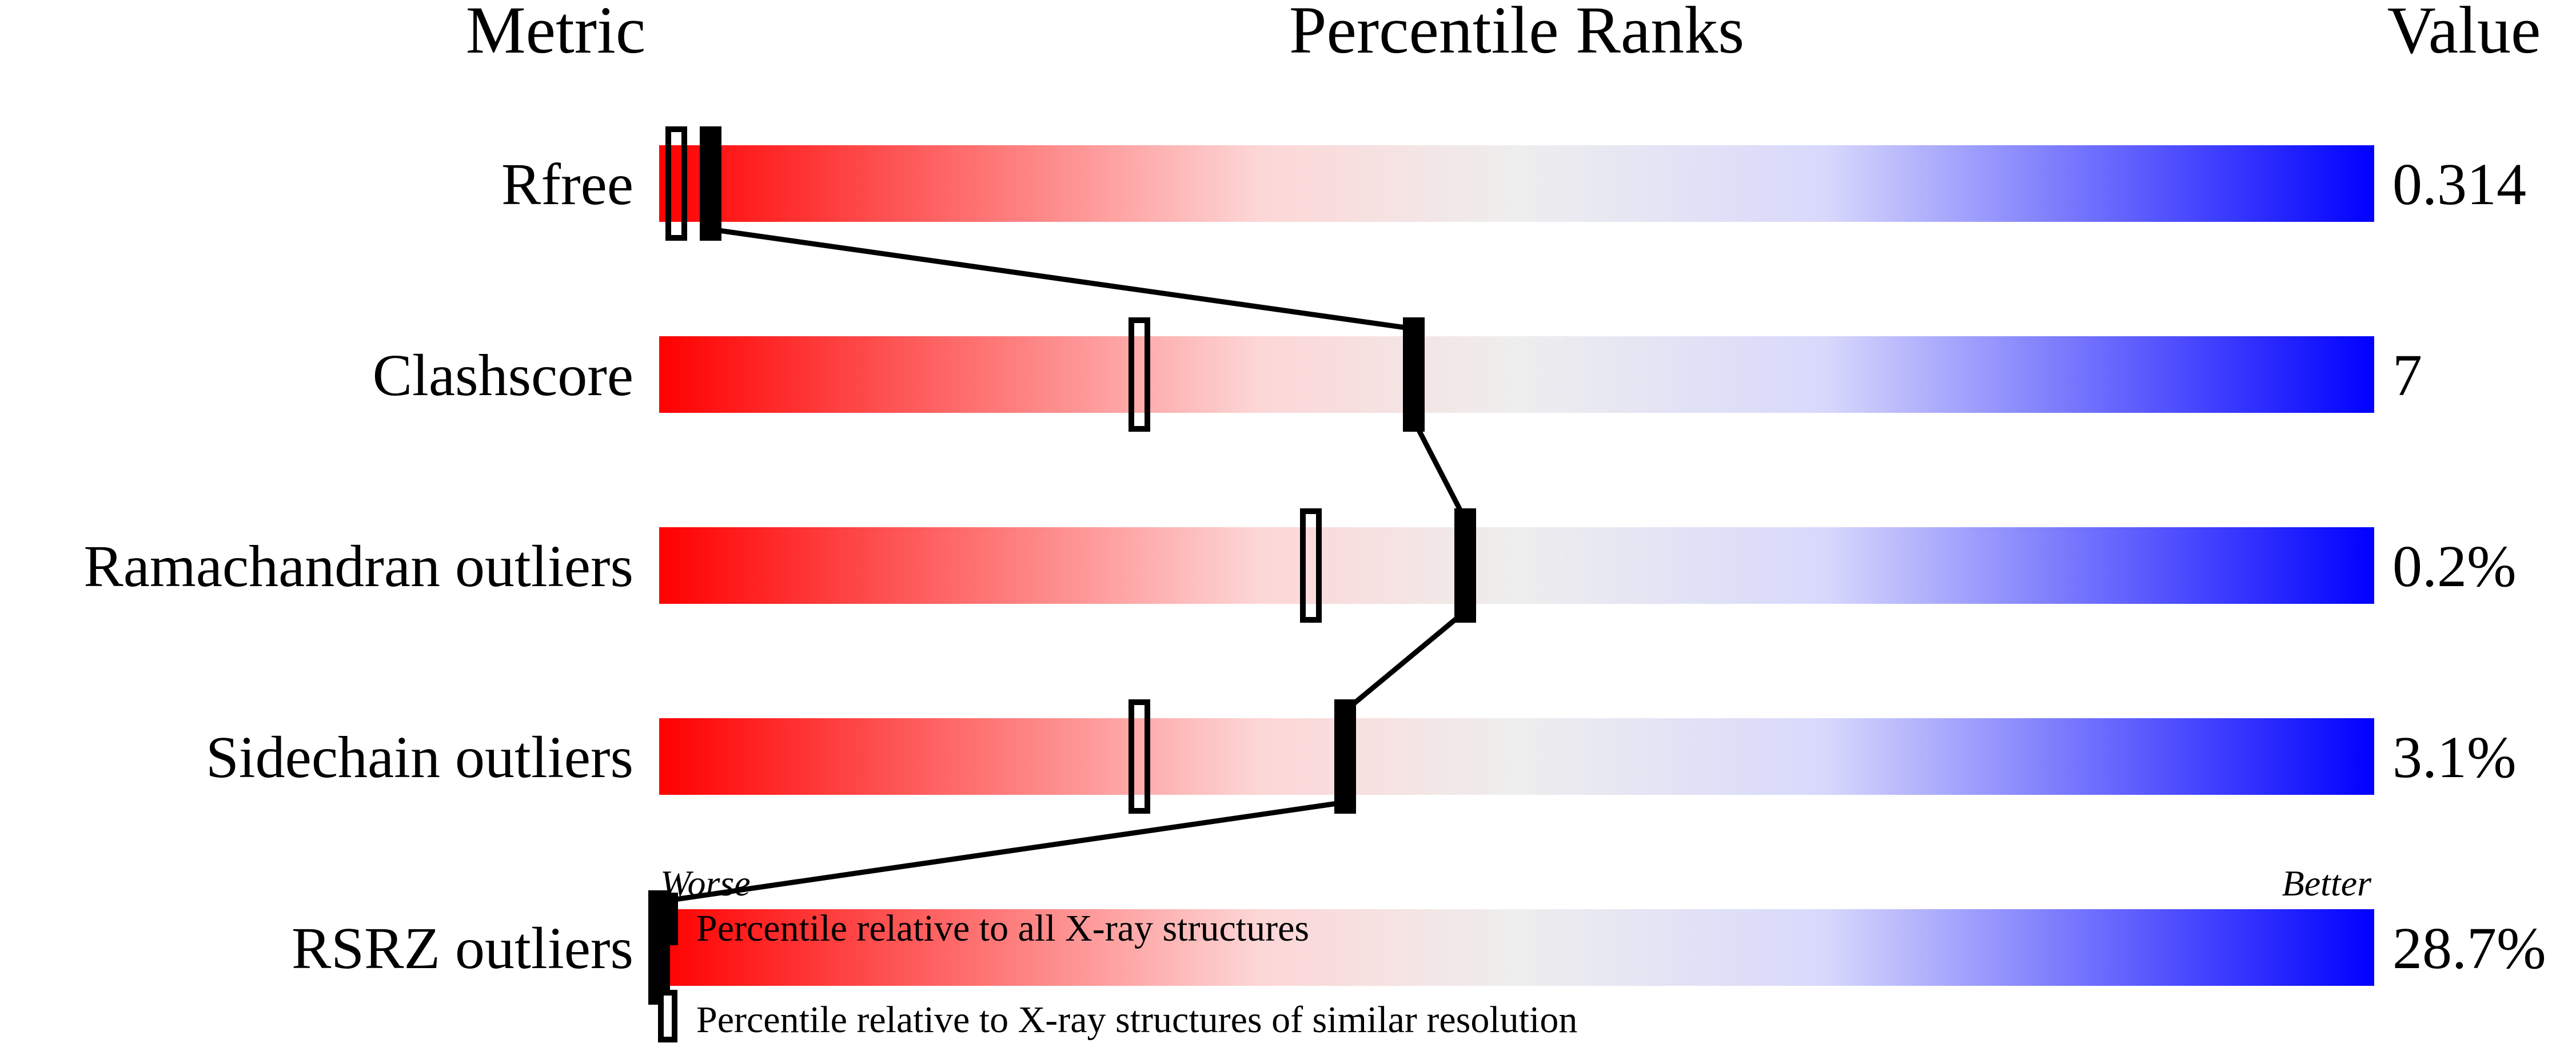 The width and height of the screenshot is (2576, 1043). I want to click on metric-value: 7, so click(2407, 375).